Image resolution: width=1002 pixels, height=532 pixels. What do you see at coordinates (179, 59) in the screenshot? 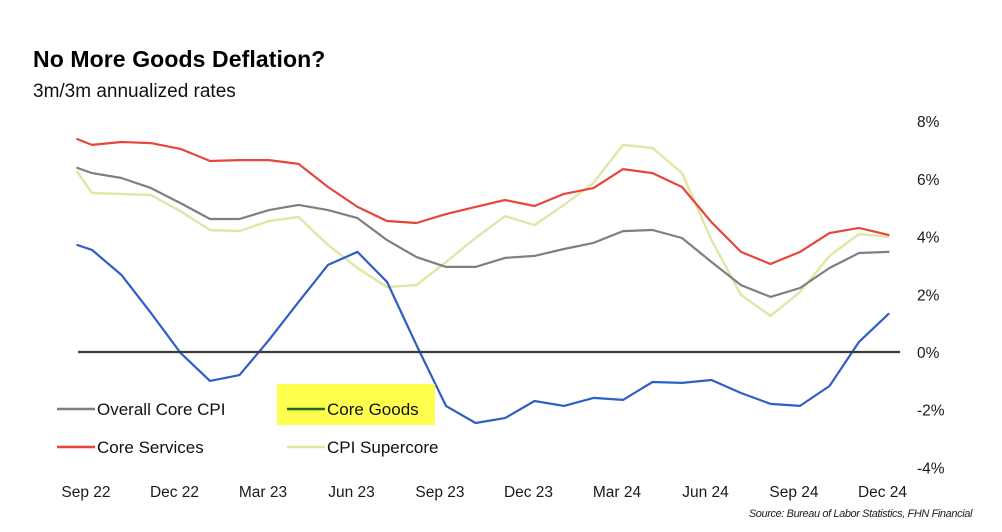
I see `chart-title: No More Goods Deflation?` at bounding box center [179, 59].